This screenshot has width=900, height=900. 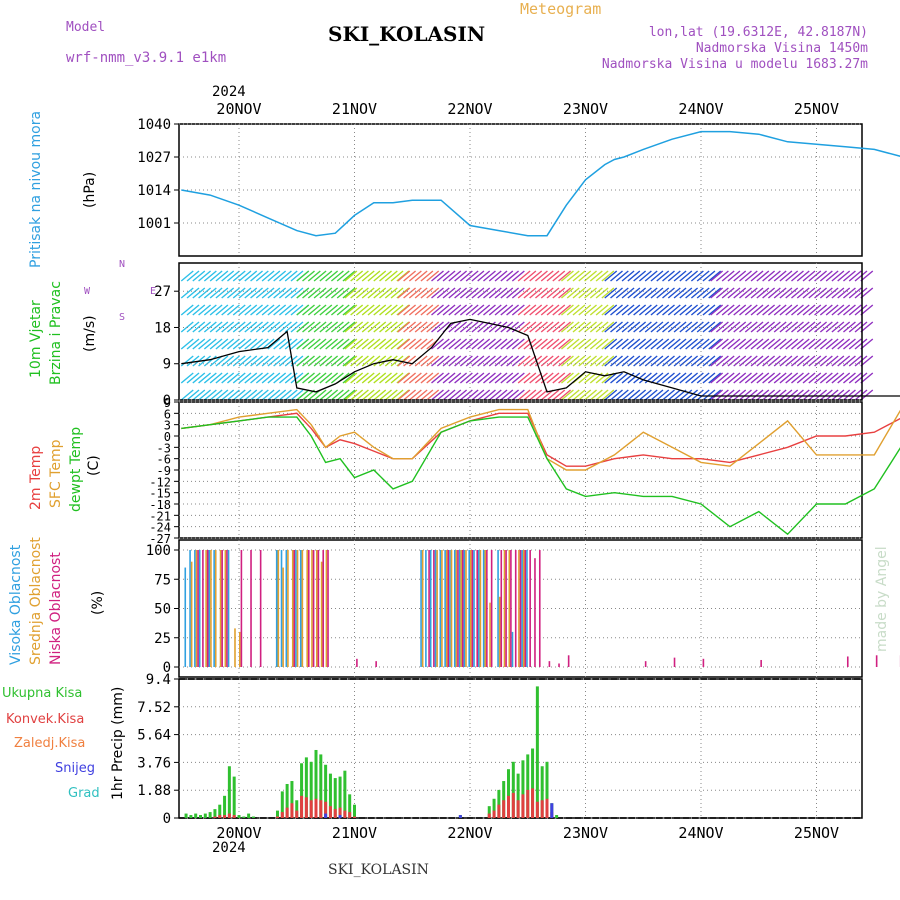 What do you see at coordinates (154, 191) in the screenshot?
I see `pressure-tick-label: 1014` at bounding box center [154, 191].